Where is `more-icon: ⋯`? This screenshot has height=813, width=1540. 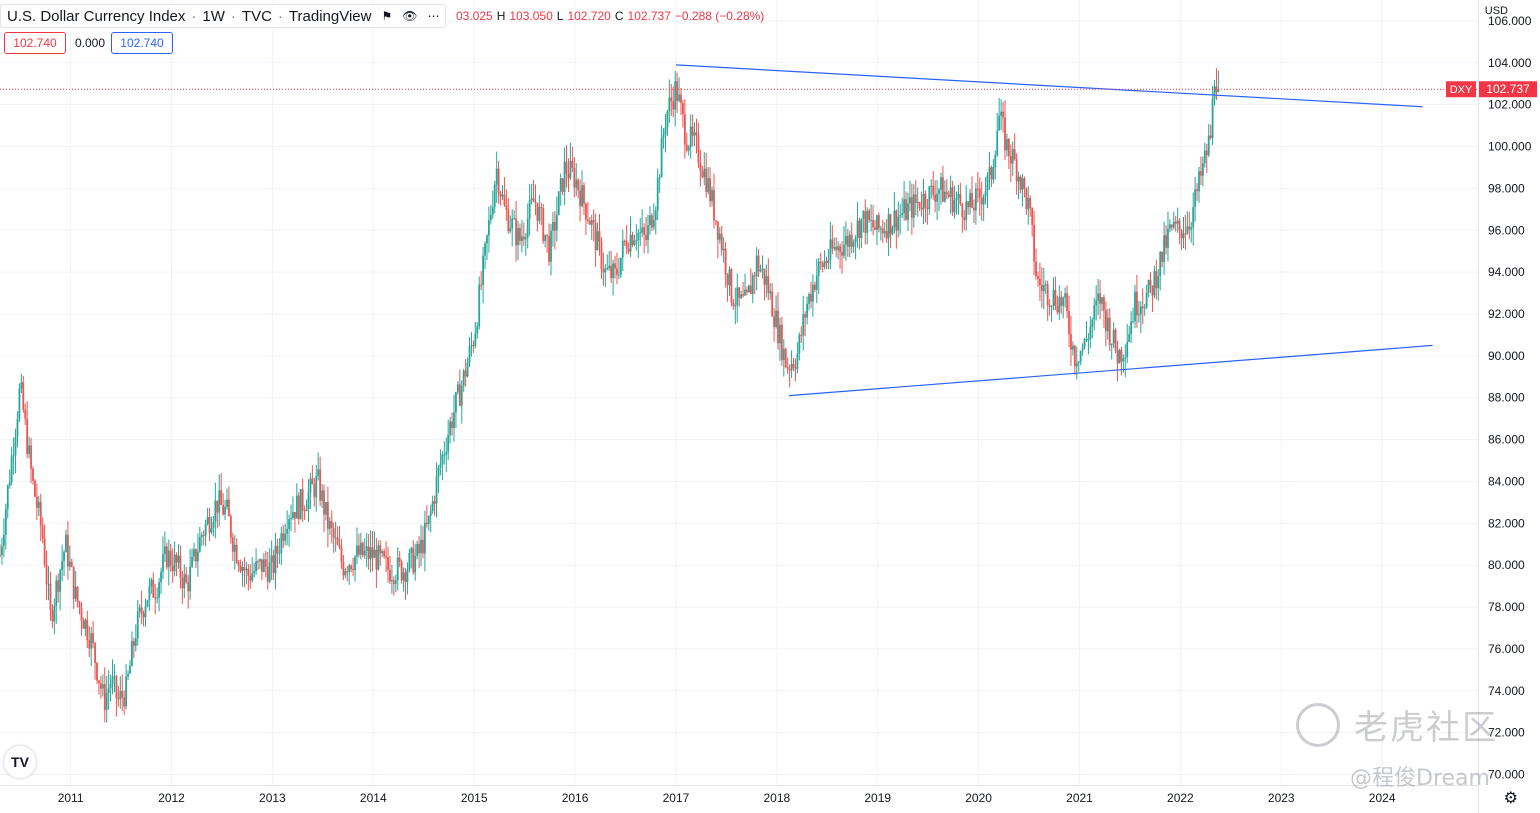
more-icon: ⋯ is located at coordinates (433, 16).